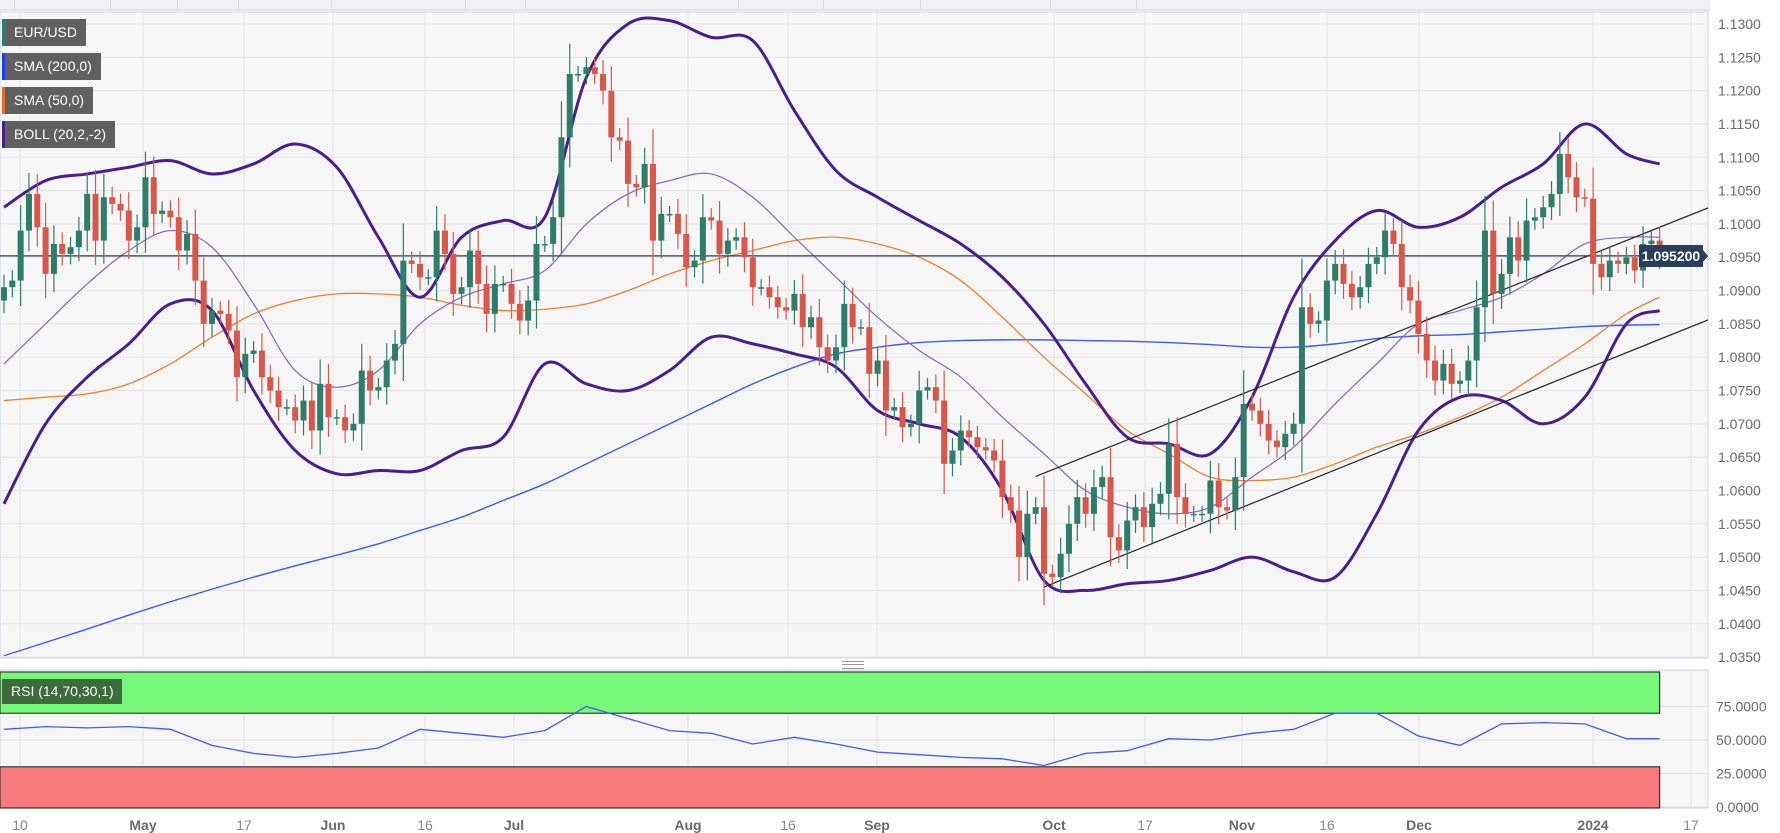  I want to click on pane-resize-handle, so click(853, 665).